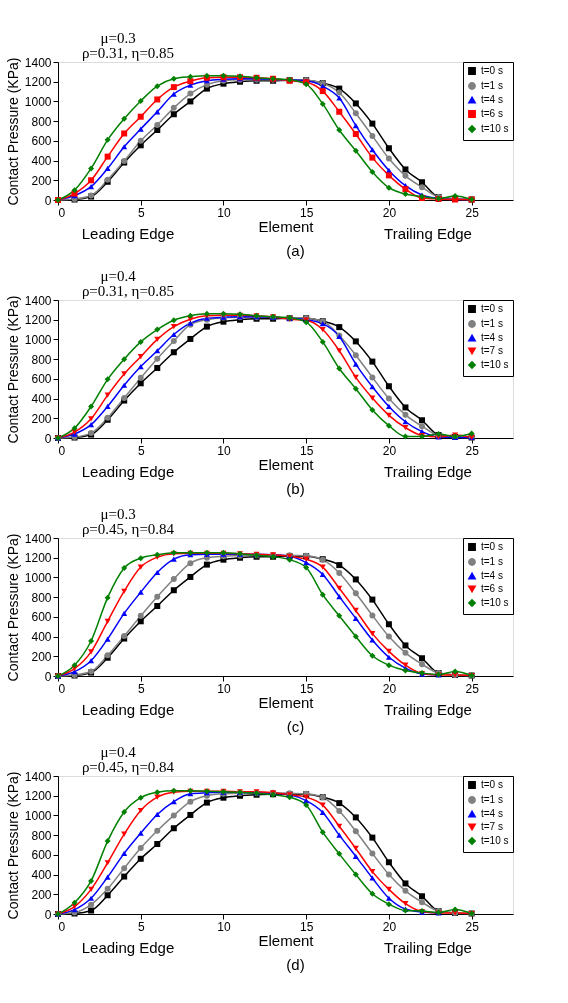  I want to click on text: (d), so click(295, 964).